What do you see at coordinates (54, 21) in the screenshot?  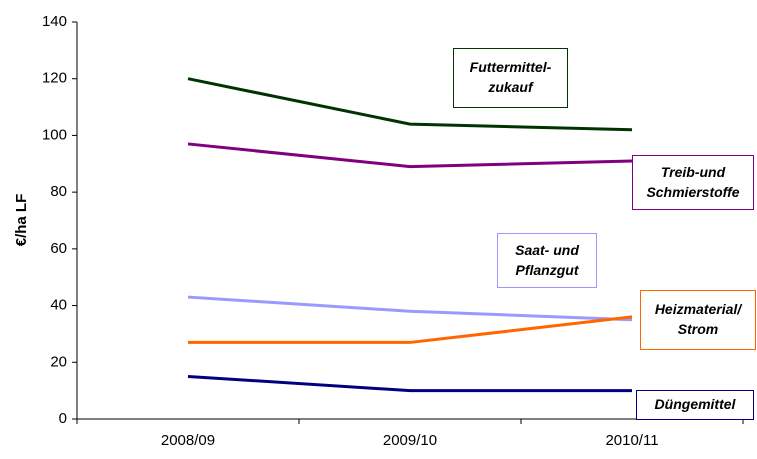 I see `y-tick-label: 140` at bounding box center [54, 21].